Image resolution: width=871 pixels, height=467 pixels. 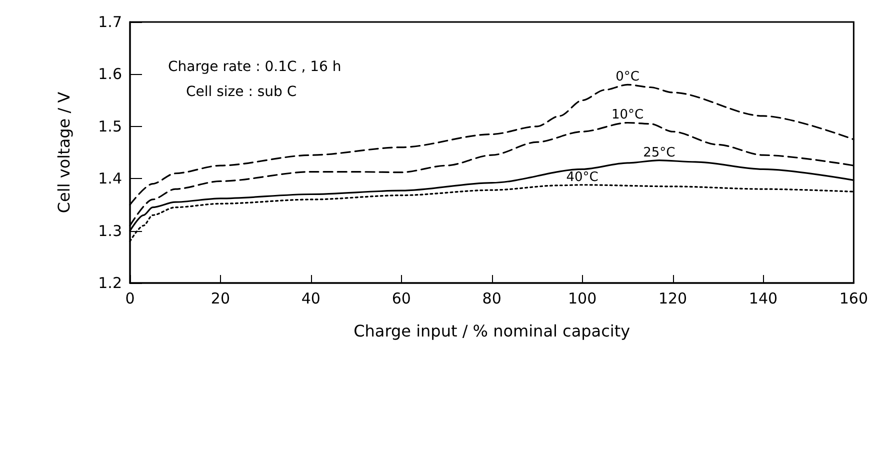 What do you see at coordinates (763, 299) in the screenshot?
I see `x-tick-label: 140` at bounding box center [763, 299].